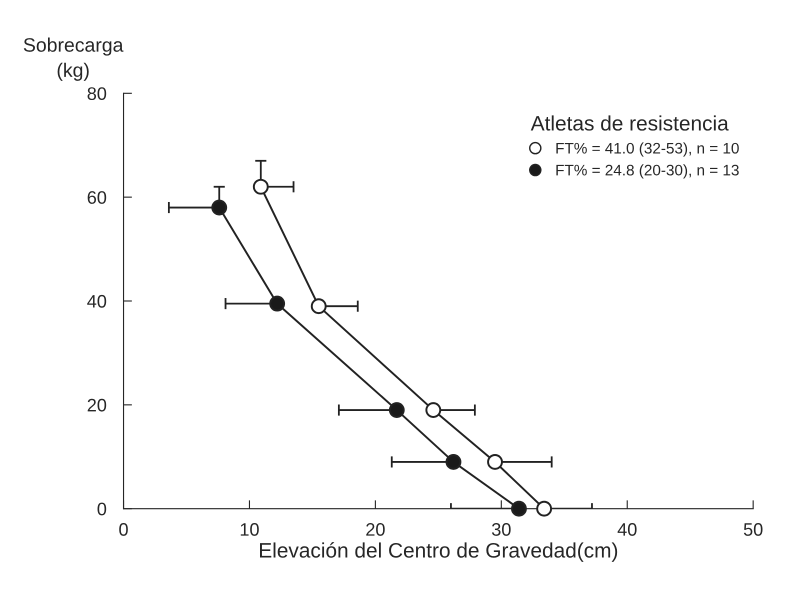 The width and height of the screenshot is (797, 602). What do you see at coordinates (647, 149) in the screenshot?
I see `legend-label: FT% = 41.0 (32-53), n = 10` at bounding box center [647, 149].